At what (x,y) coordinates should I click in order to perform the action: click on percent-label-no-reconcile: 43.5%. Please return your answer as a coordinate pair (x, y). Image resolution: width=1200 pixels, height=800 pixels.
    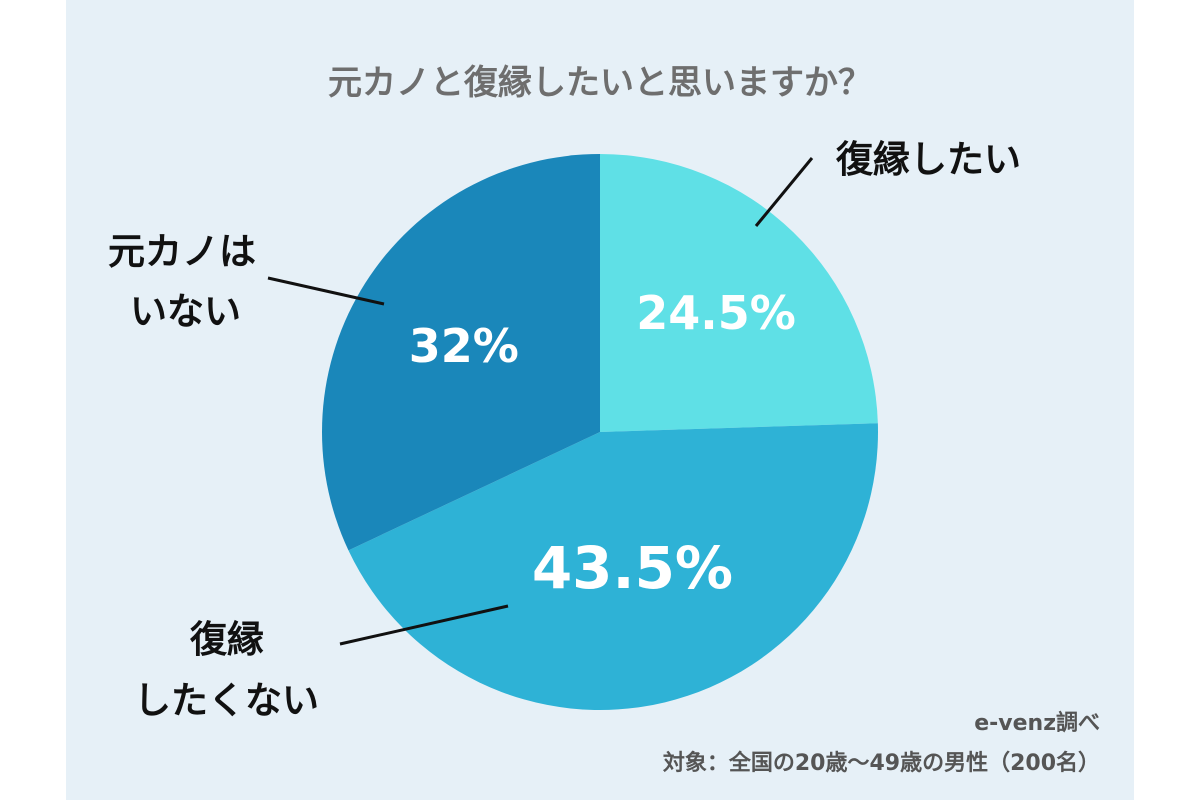
    Looking at the image, I should click on (632, 568).